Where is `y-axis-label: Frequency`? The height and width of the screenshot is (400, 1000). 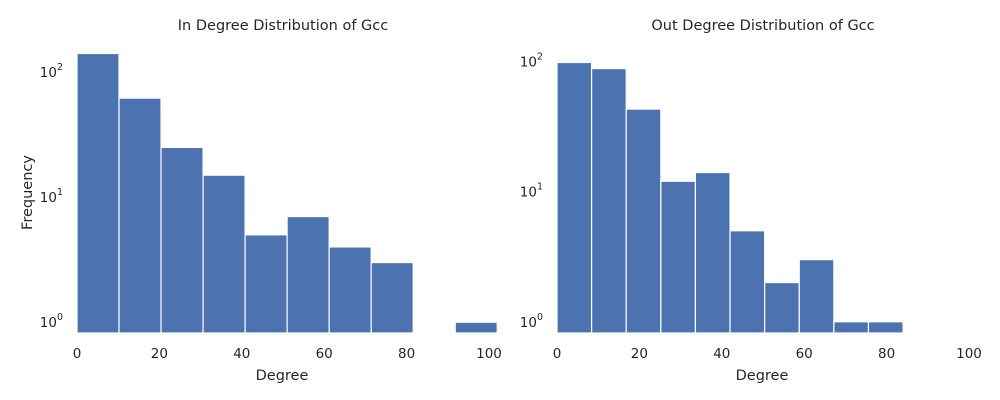 y-axis-label: Frequency is located at coordinates (28, 192).